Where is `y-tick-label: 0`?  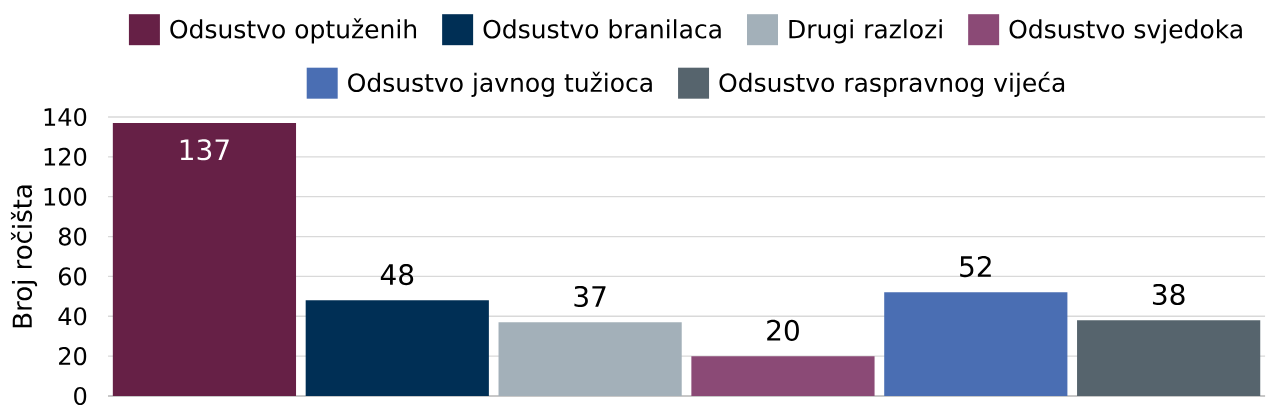
y-tick-label: 0 is located at coordinates (80, 396).